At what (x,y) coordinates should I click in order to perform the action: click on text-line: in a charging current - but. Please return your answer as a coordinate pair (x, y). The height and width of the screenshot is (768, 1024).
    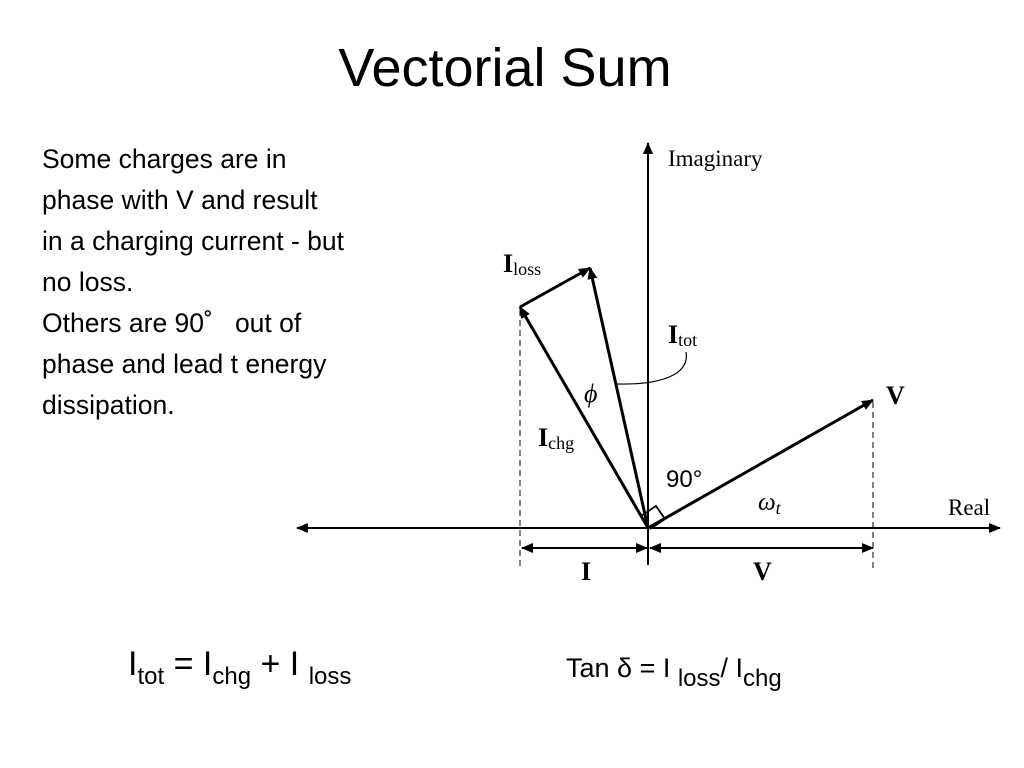
    Looking at the image, I should click on (193, 241).